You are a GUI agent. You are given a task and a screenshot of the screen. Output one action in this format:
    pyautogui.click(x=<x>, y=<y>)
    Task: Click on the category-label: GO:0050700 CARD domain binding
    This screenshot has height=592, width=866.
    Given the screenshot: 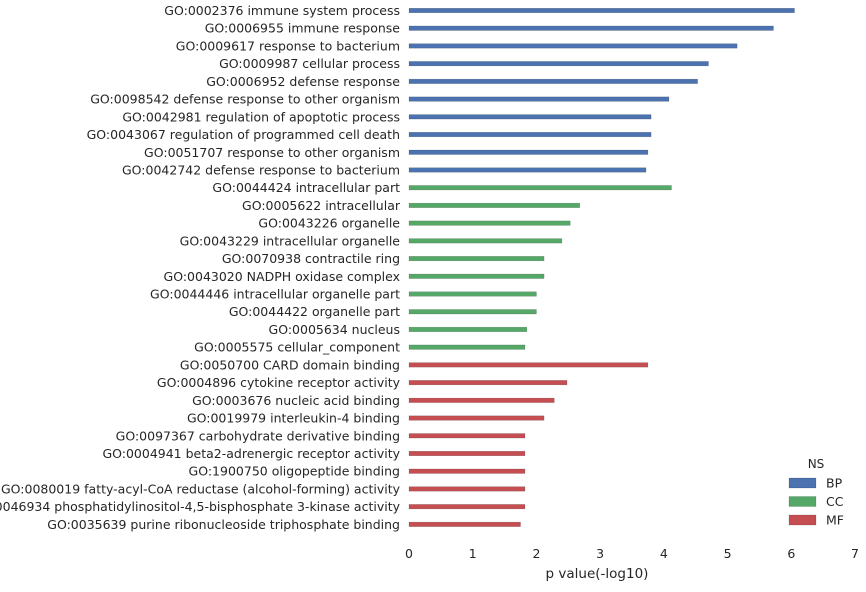 What is the action you would take?
    pyautogui.click(x=290, y=364)
    